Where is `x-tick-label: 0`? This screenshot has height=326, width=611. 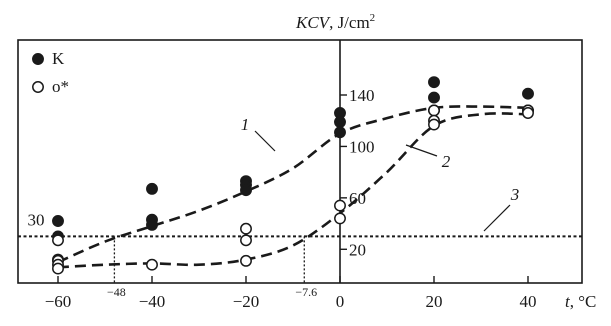
x-tick-label: 0 is located at coordinates (340, 301).